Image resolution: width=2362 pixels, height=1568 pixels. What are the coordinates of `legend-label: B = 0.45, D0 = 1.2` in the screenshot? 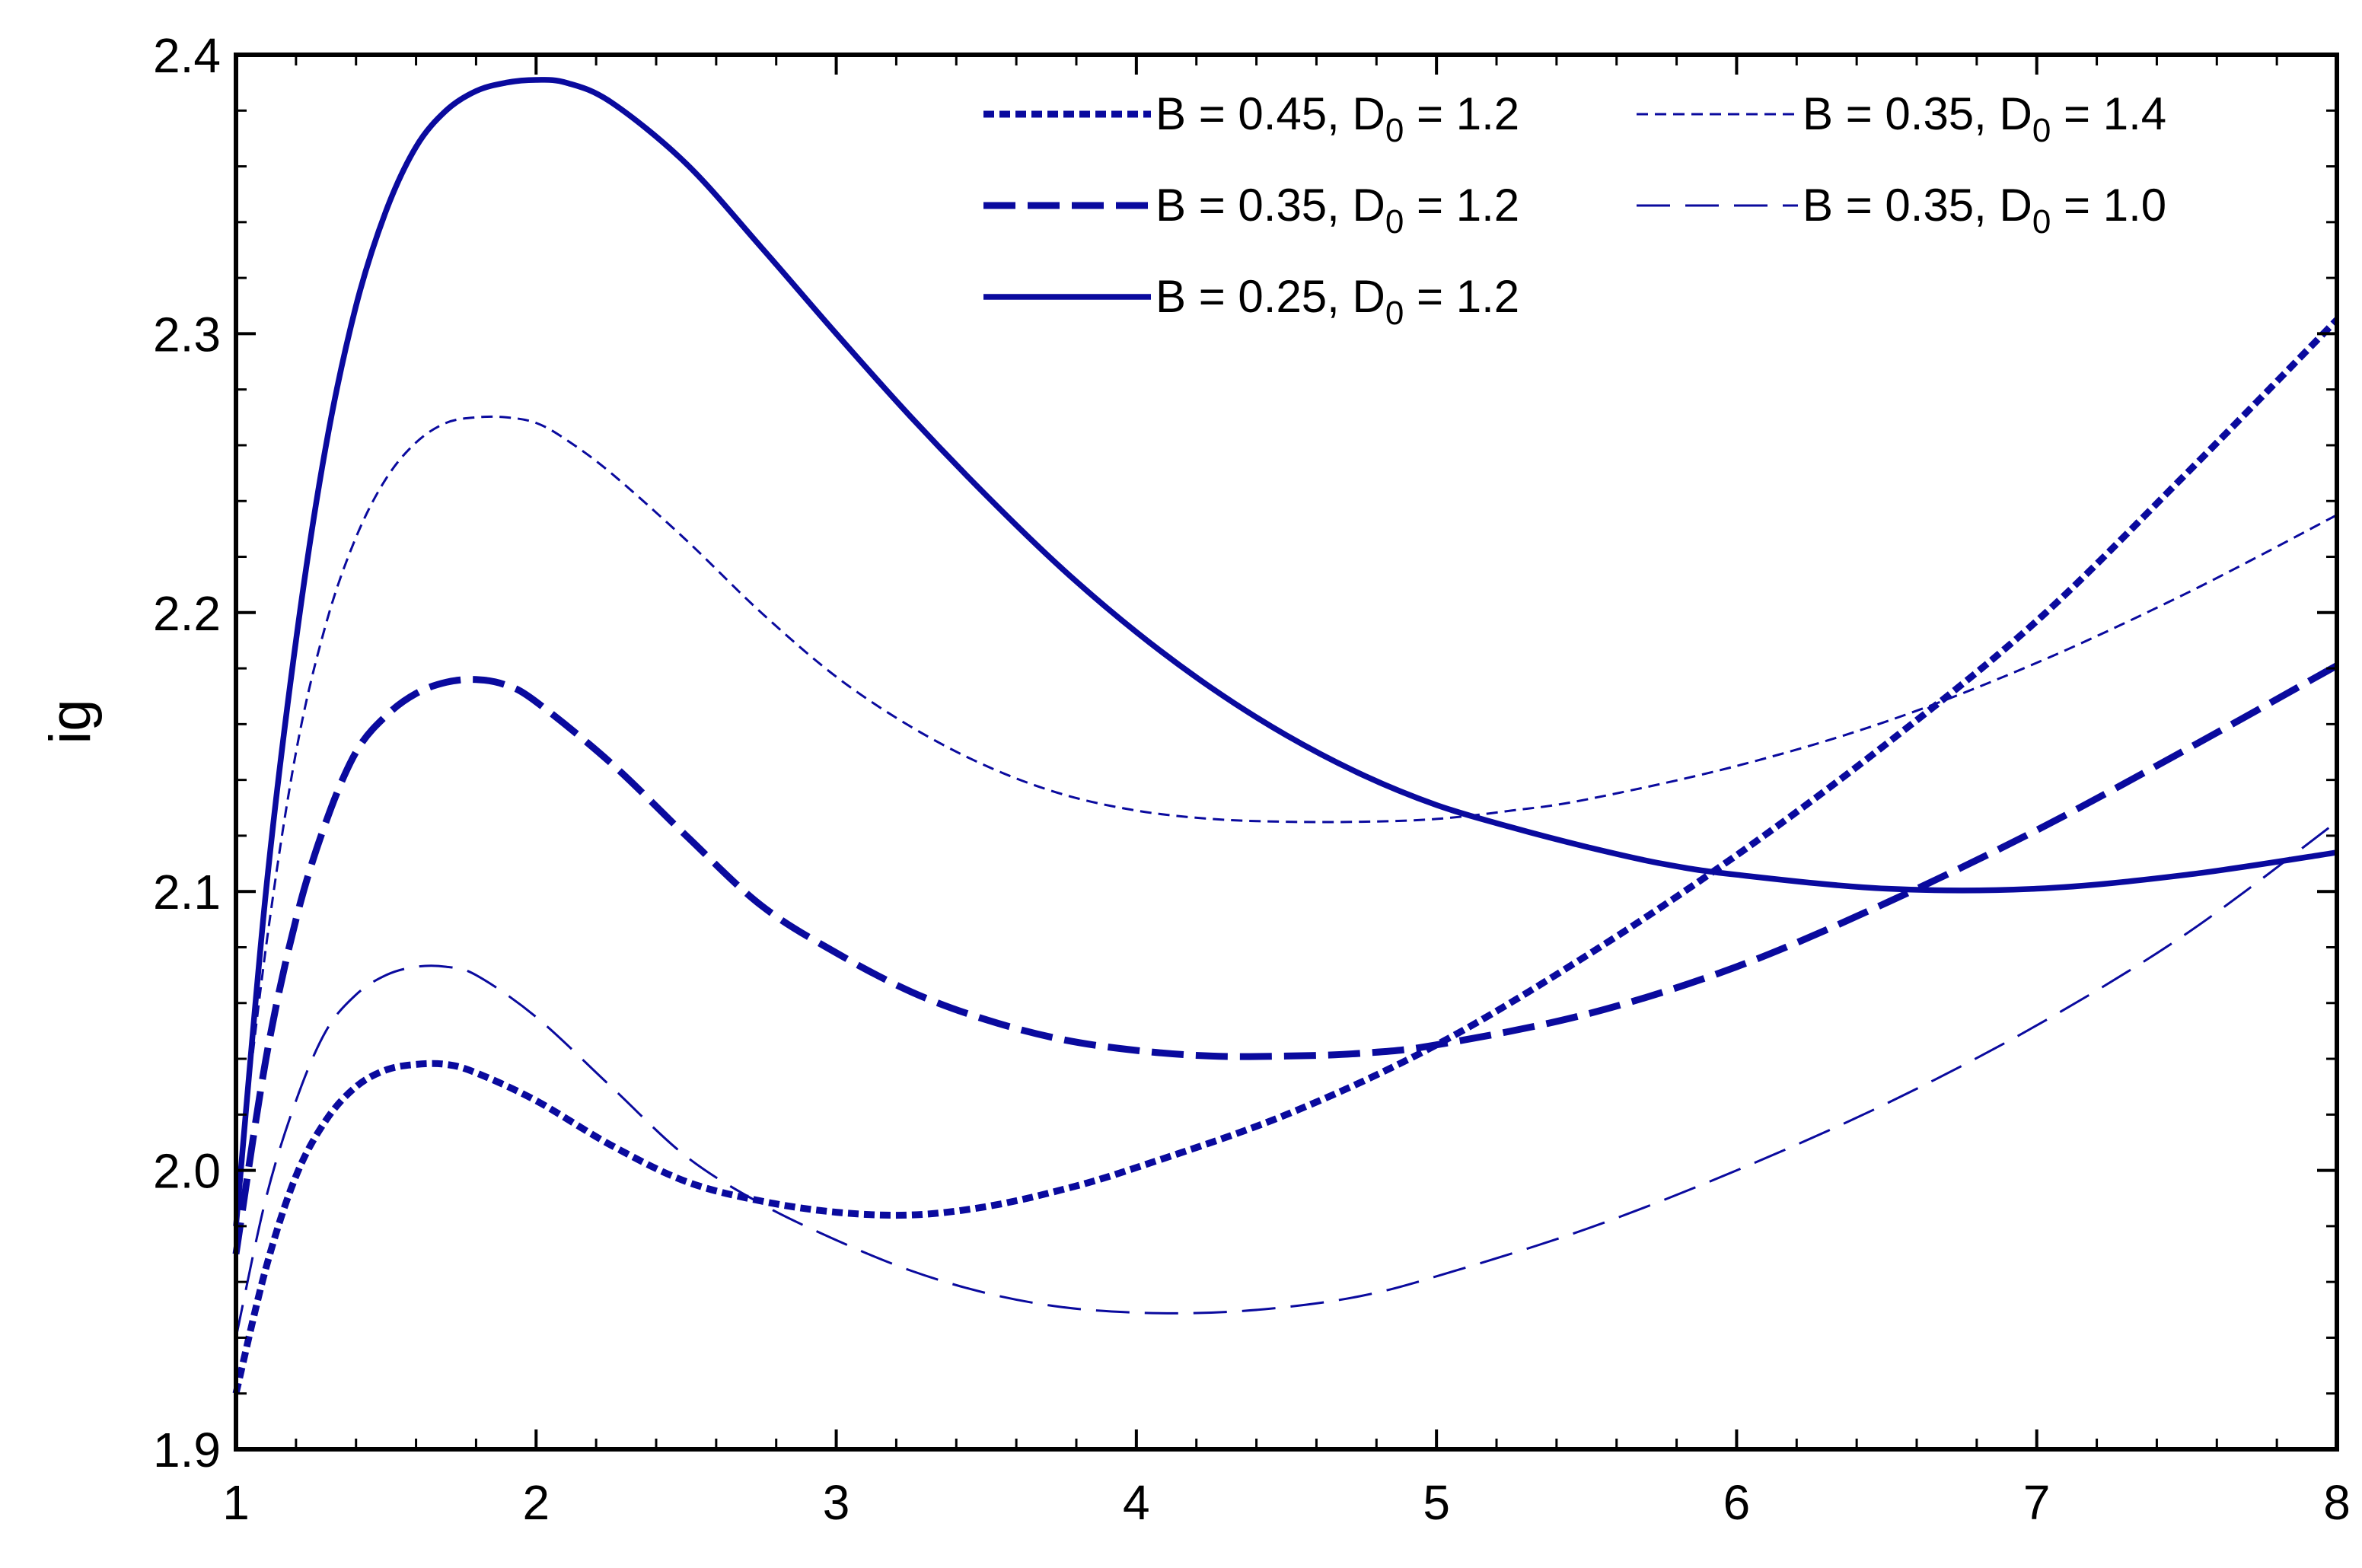 It's located at (1337, 118).